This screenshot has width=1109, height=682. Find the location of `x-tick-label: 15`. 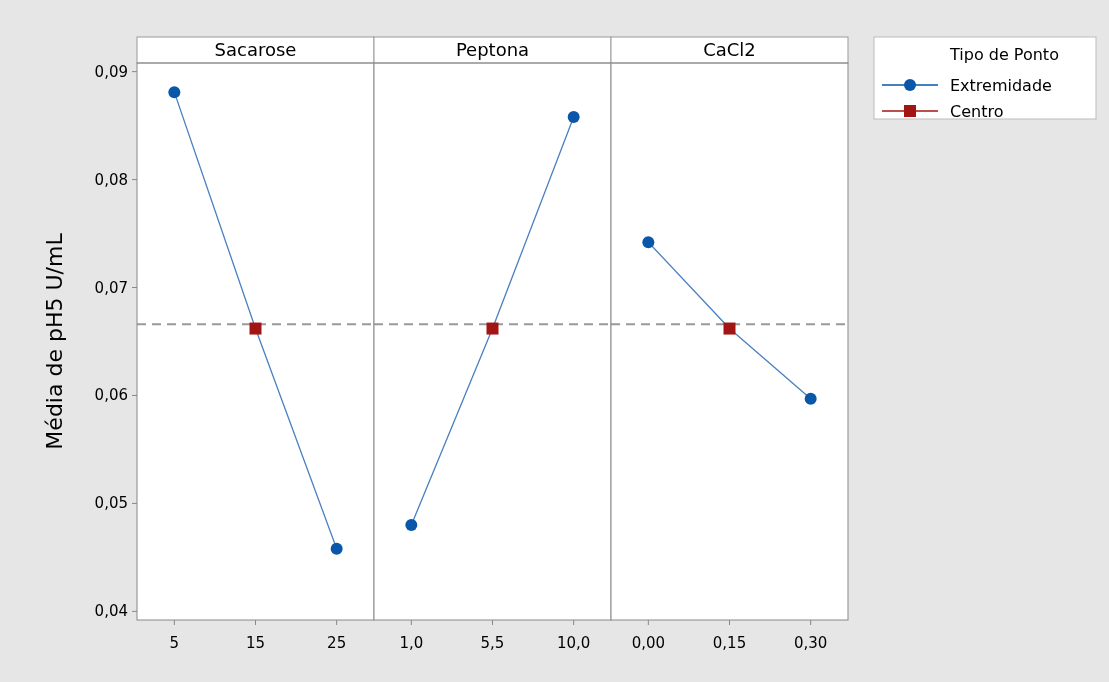

x-tick-label: 15 is located at coordinates (255, 643).